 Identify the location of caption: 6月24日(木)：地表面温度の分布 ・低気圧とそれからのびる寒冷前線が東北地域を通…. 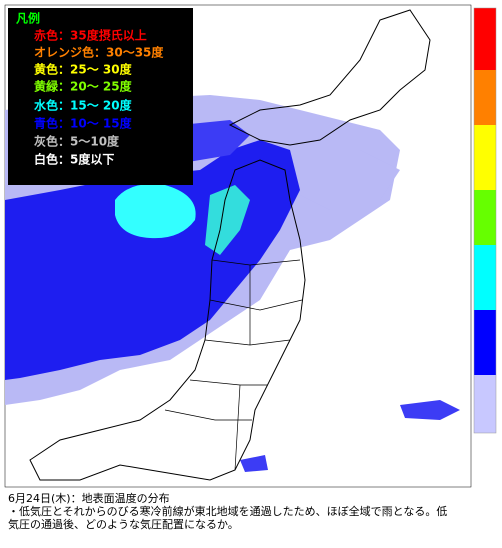
(253, 511).